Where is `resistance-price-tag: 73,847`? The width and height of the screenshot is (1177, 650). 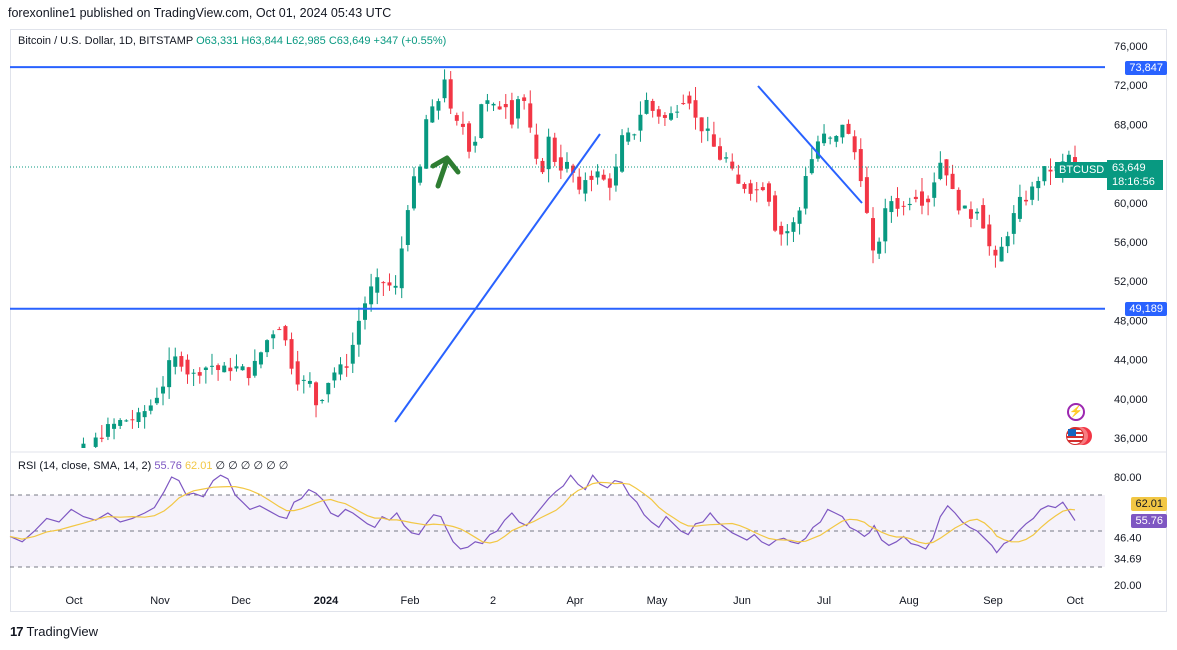
resistance-price-tag: 73,847 is located at coordinates (1146, 68).